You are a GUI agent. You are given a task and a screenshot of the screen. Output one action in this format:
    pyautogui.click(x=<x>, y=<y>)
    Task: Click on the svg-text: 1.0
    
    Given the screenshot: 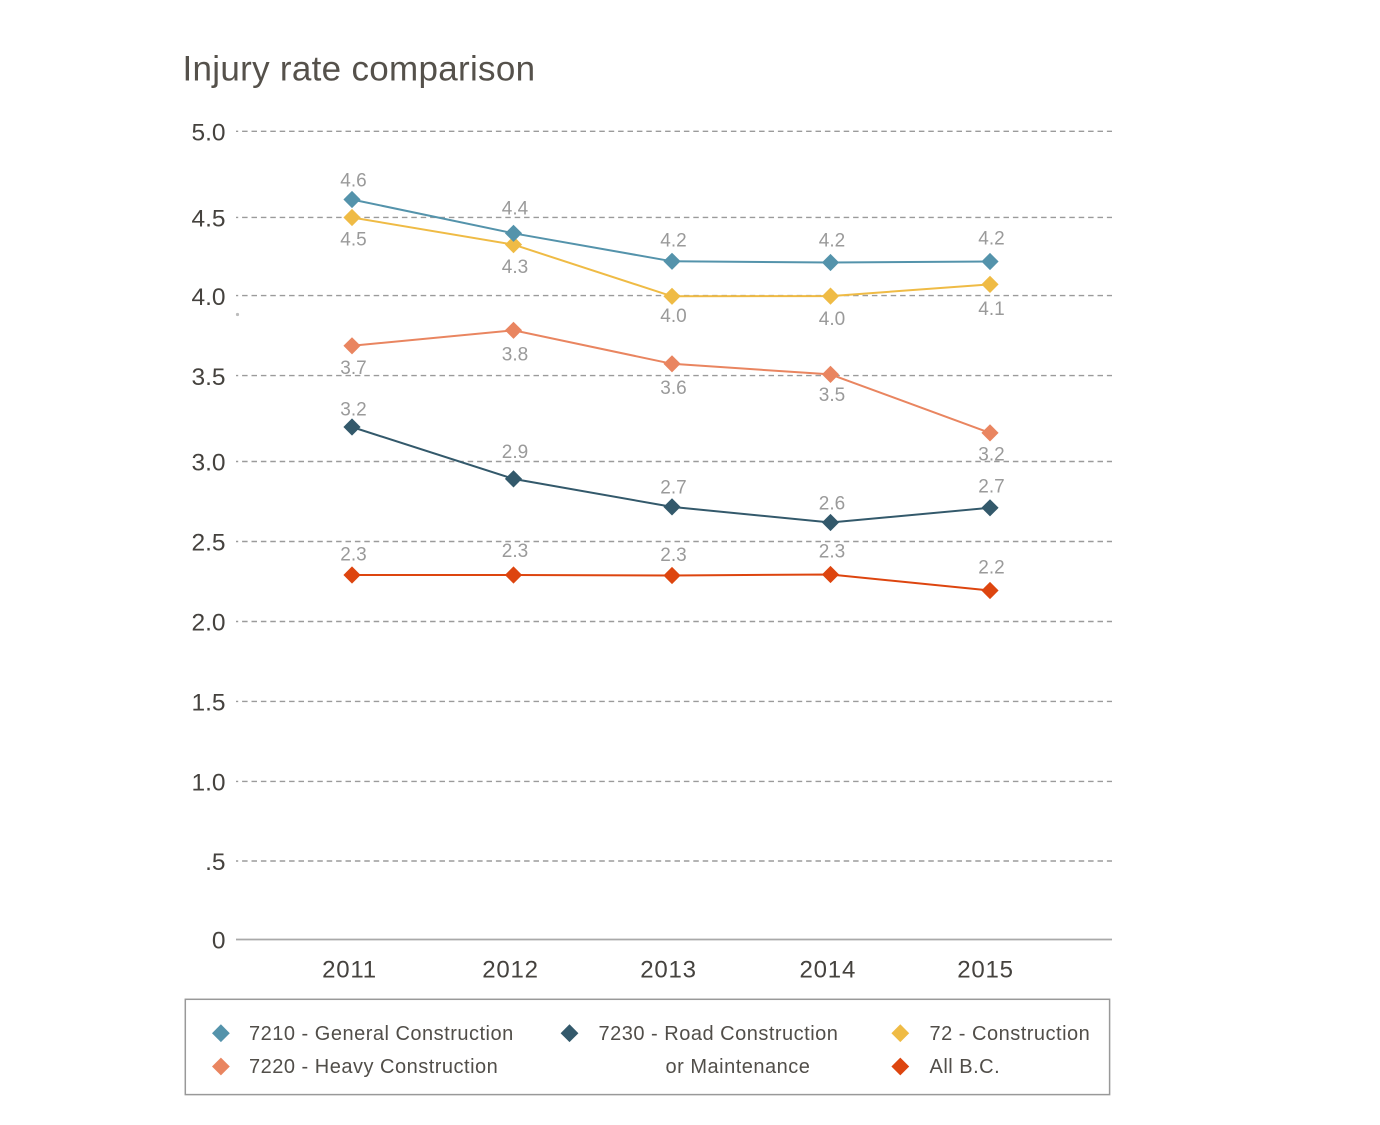 What is the action you would take?
    pyautogui.click(x=208, y=783)
    